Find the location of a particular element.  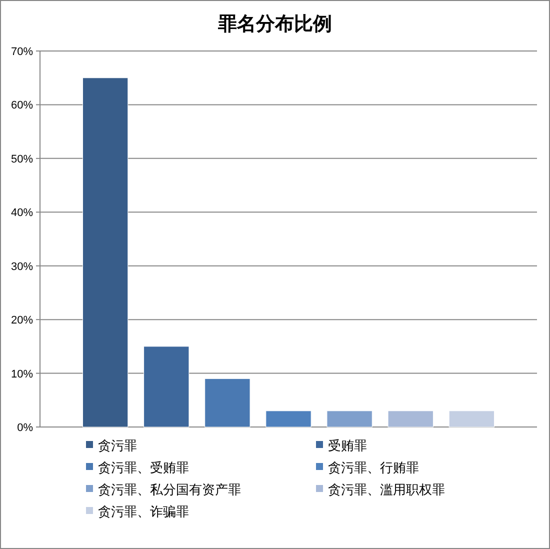

y-tick-label: 10% is located at coordinates (22, 374).